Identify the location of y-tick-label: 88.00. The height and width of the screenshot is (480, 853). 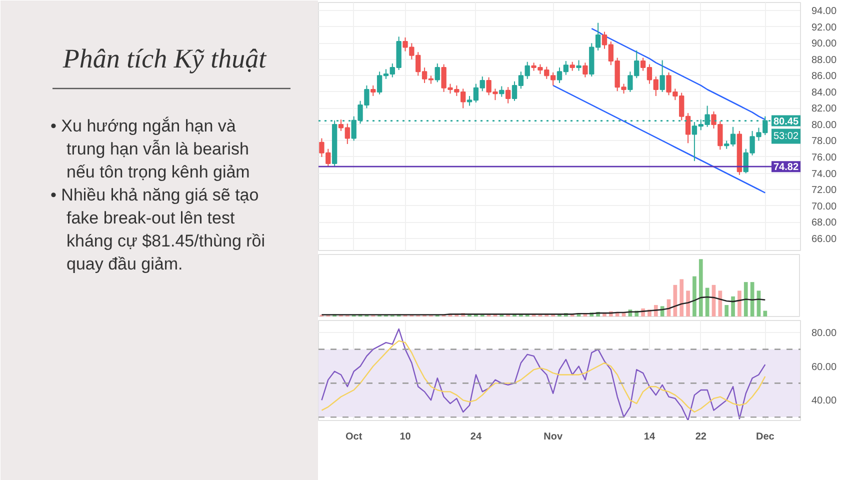
(824, 60).